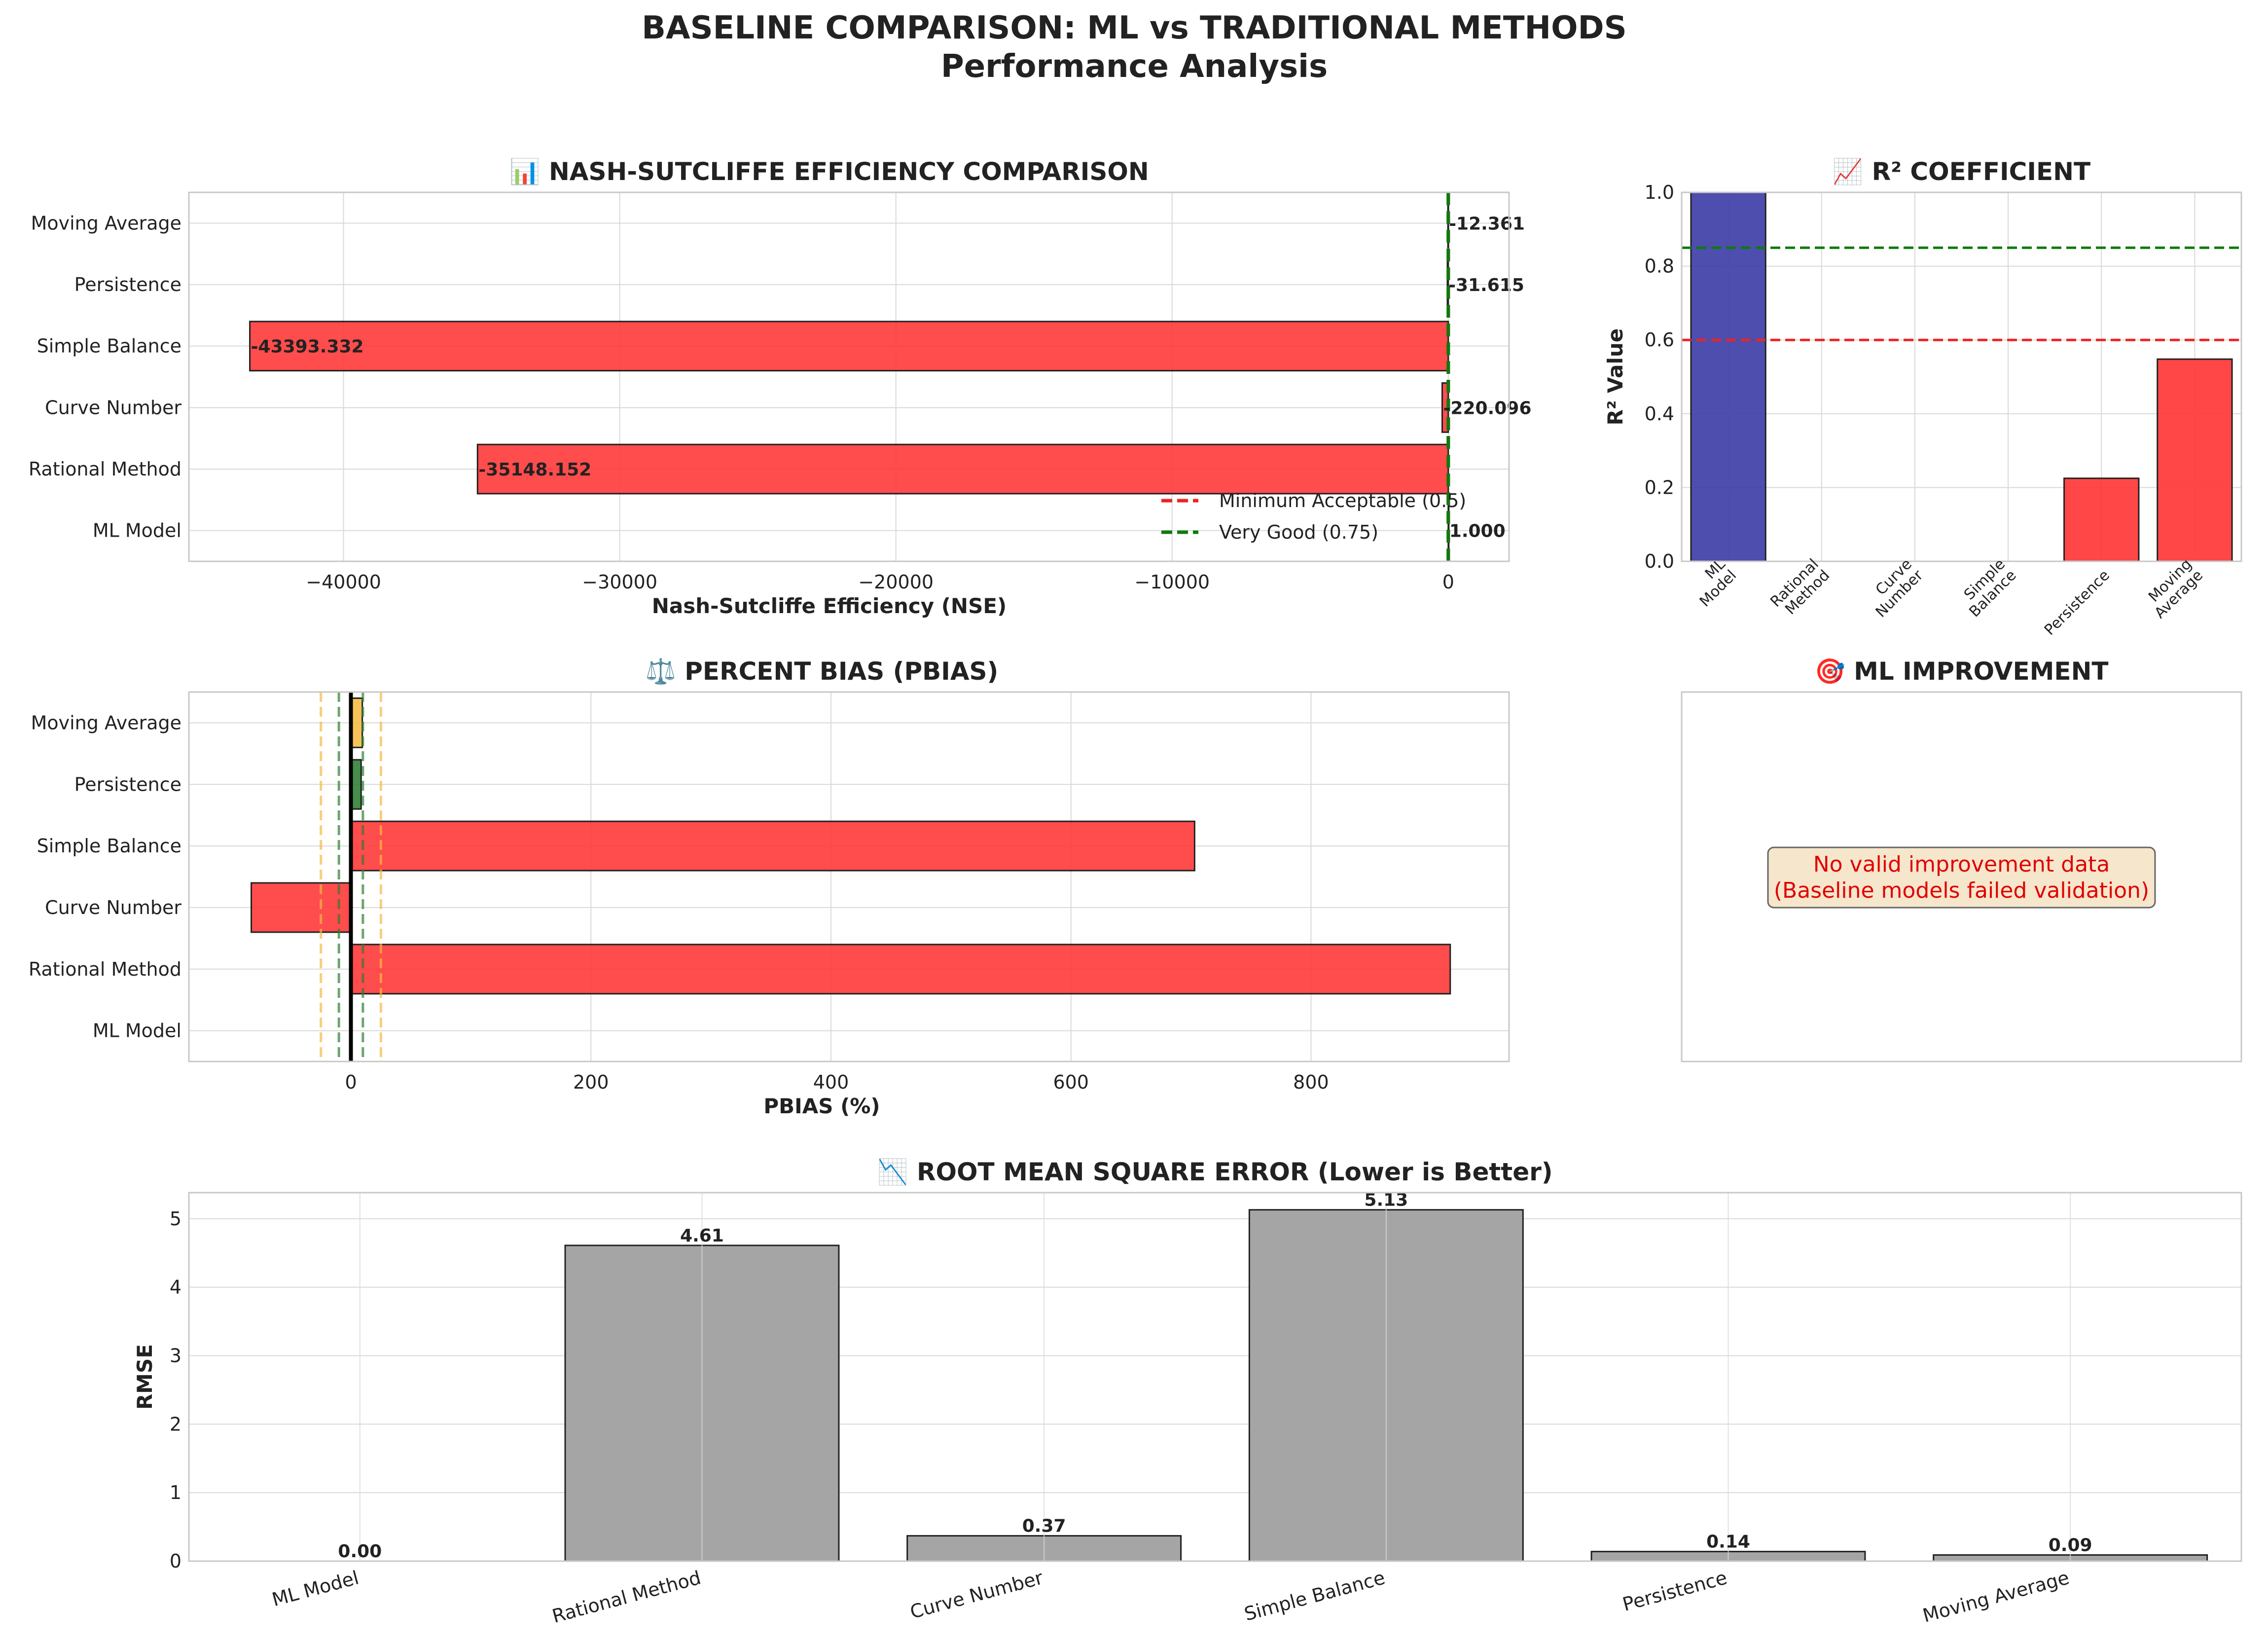 This screenshot has height=1645, width=2268. What do you see at coordinates (1961, 890) in the screenshot?
I see `improvement-message-line2: (Baseline models failed validation)` at bounding box center [1961, 890].